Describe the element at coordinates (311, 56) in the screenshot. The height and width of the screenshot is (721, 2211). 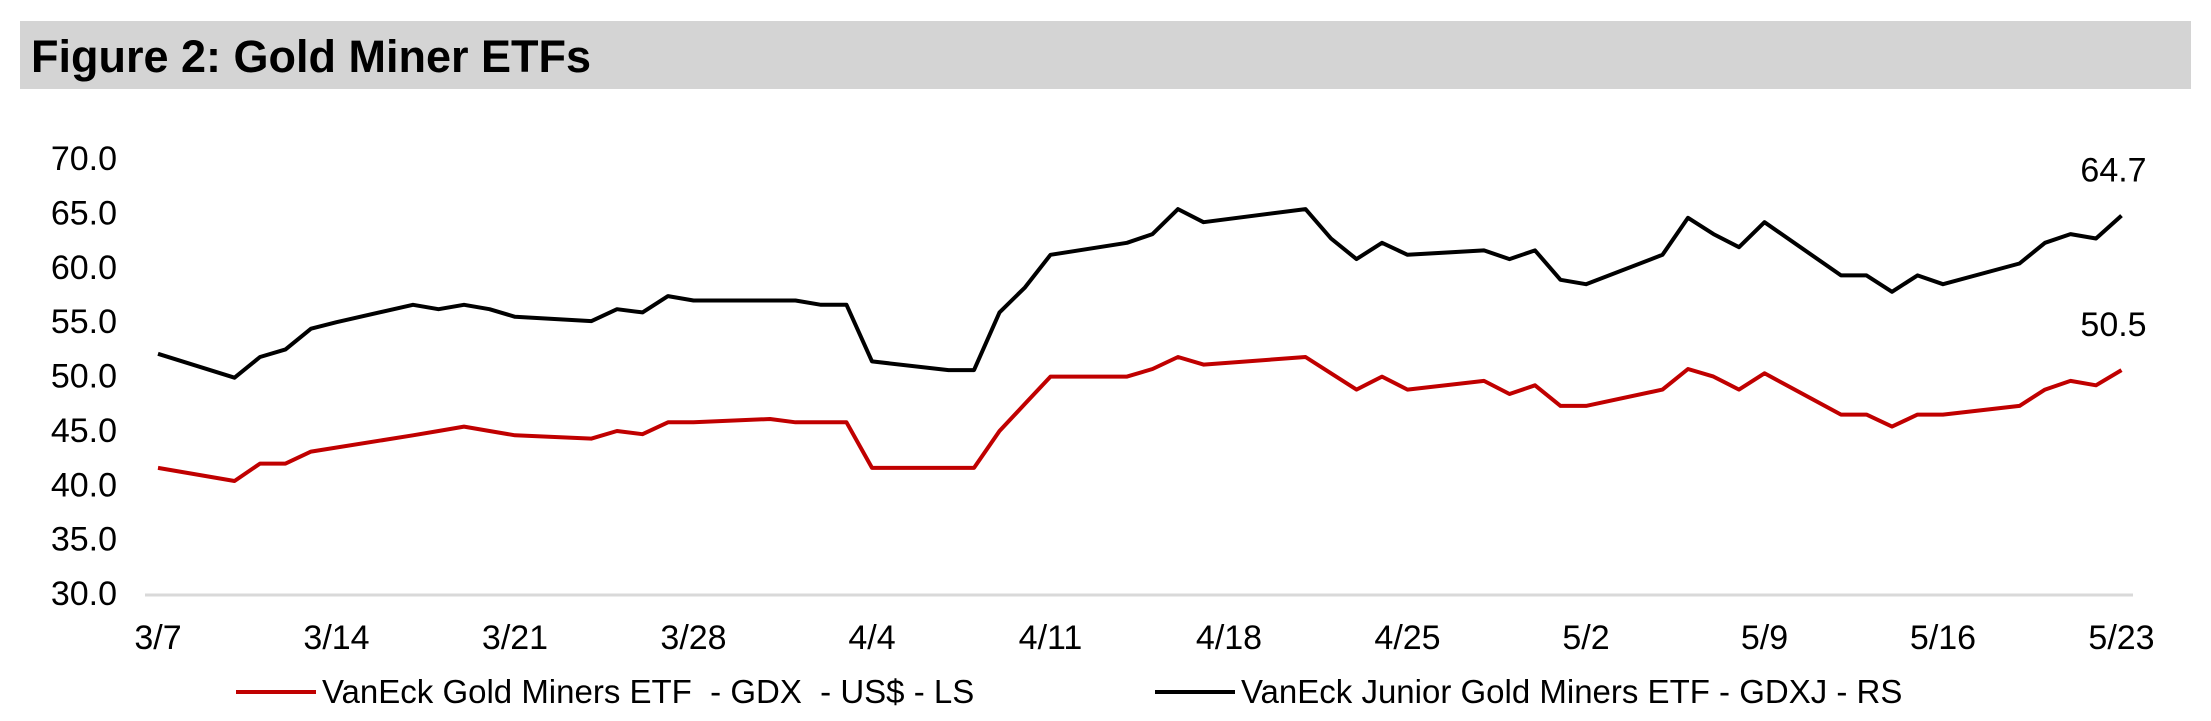
I see `figure-title: Figure 2: Gold Miner ETFs` at that location.